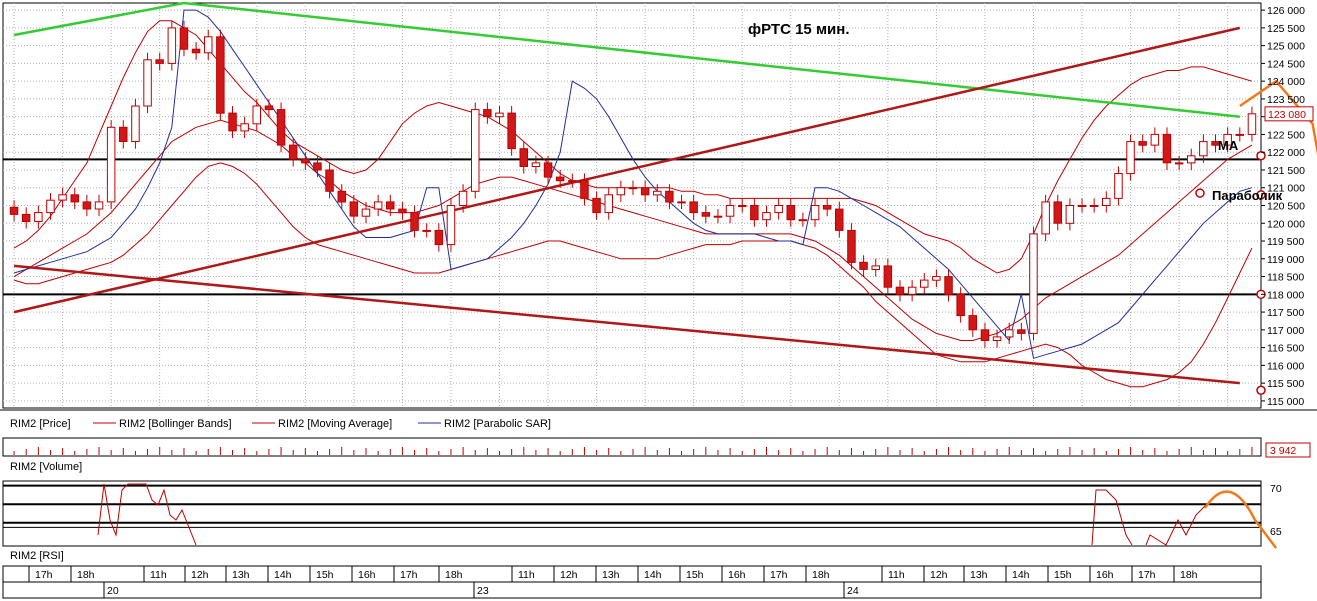 This screenshot has height=601, width=1317. Describe the element at coordinates (1286, 11) in the screenshot. I see `price-tick-label: 126 000` at that location.